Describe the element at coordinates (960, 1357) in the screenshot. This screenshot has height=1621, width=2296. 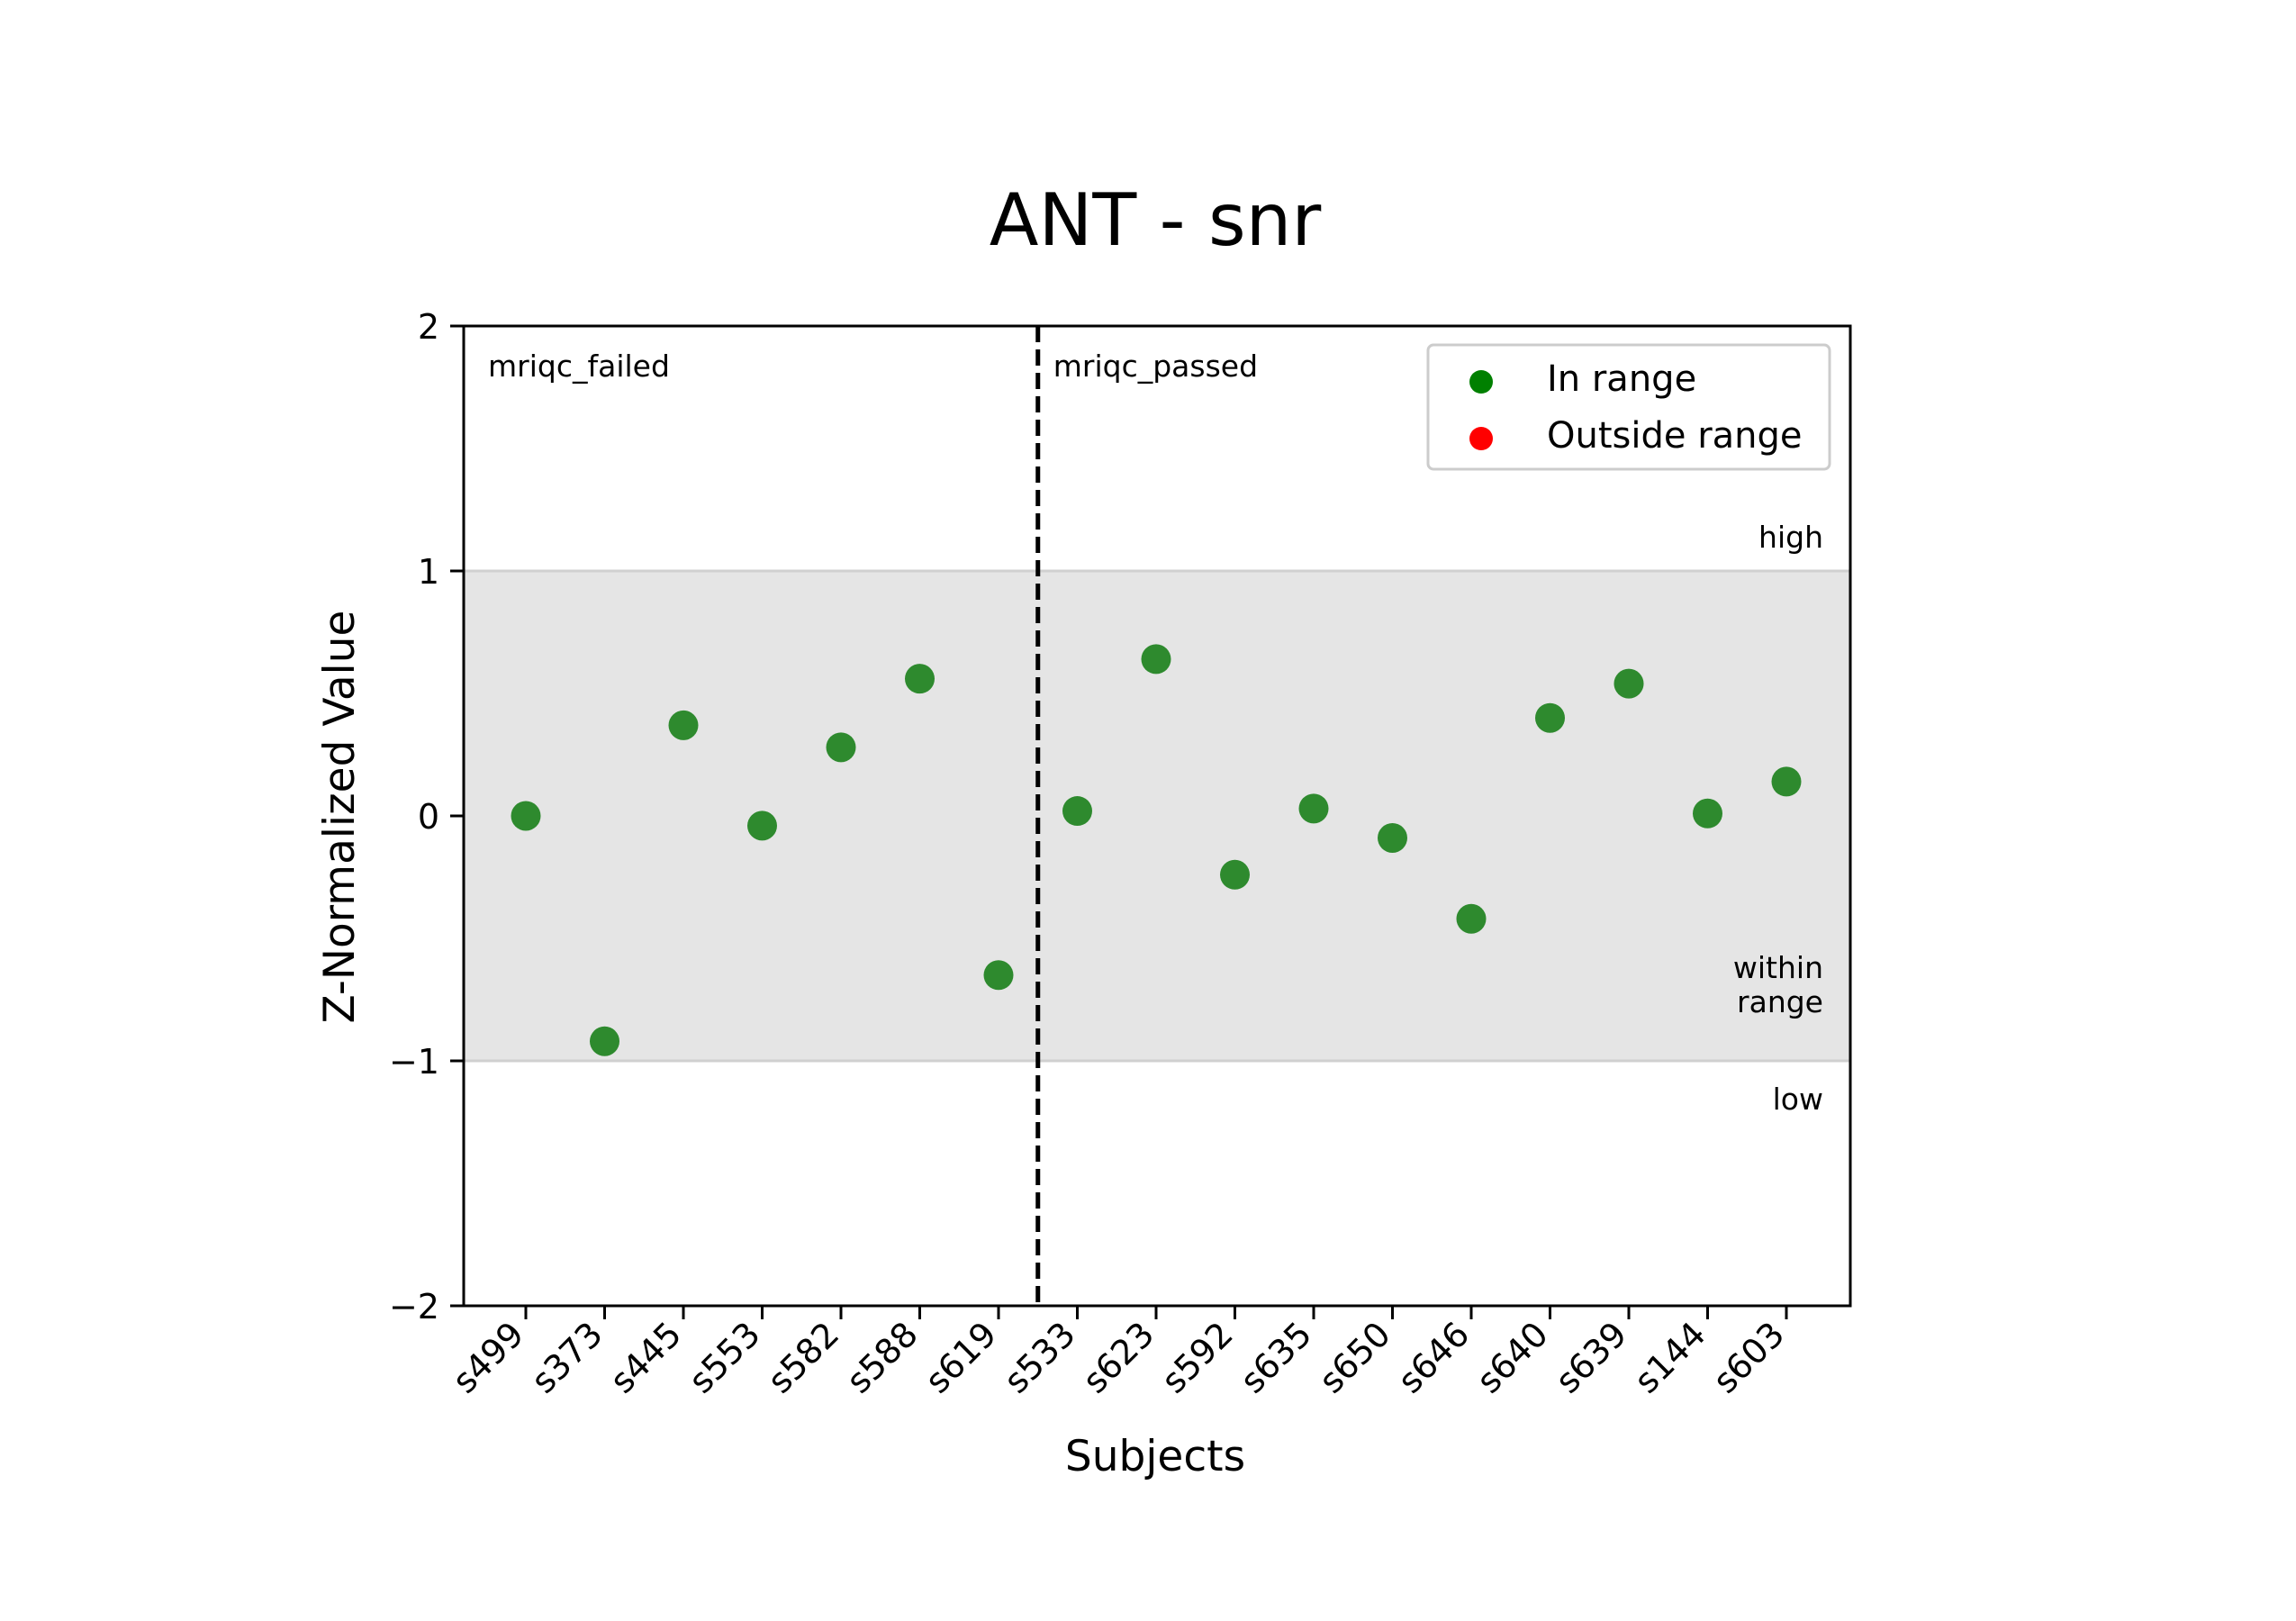
I see `x-tick-label: s619` at that location.